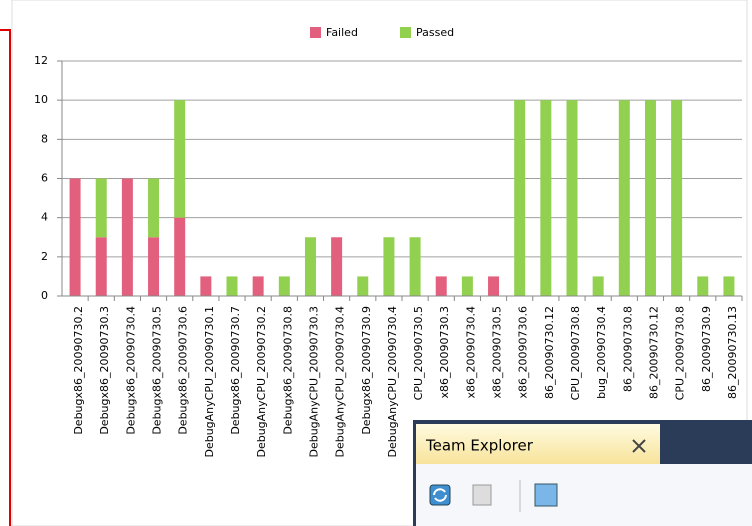 This screenshot has width=752, height=526. What do you see at coordinates (601, 352) in the screenshot?
I see `x-tick-label: bug_20090730.4` at bounding box center [601, 352].